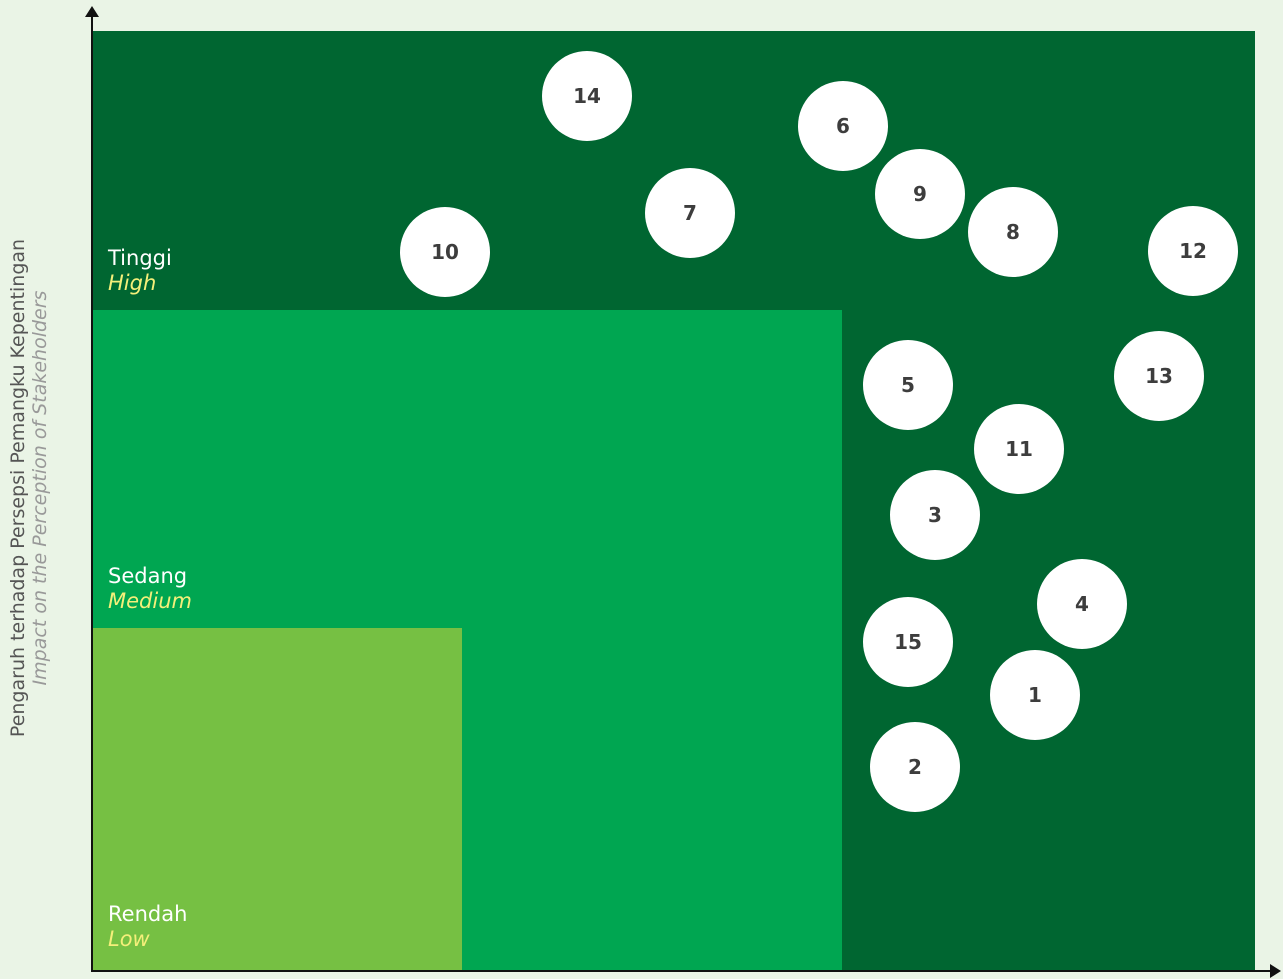  I want to click on zone-low-label-en: Low, so click(129, 939).